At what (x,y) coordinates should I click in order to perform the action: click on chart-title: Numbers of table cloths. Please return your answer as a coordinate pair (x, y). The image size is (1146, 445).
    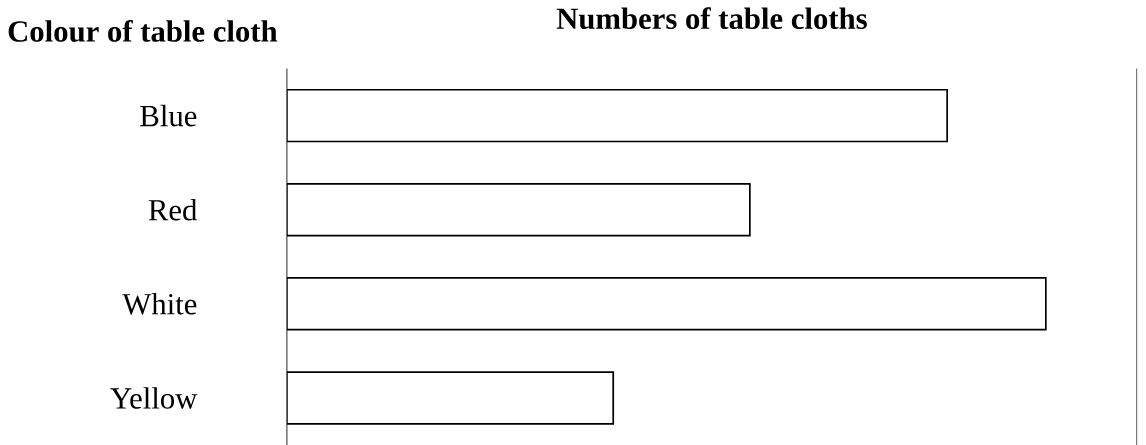
    Looking at the image, I should click on (711, 17).